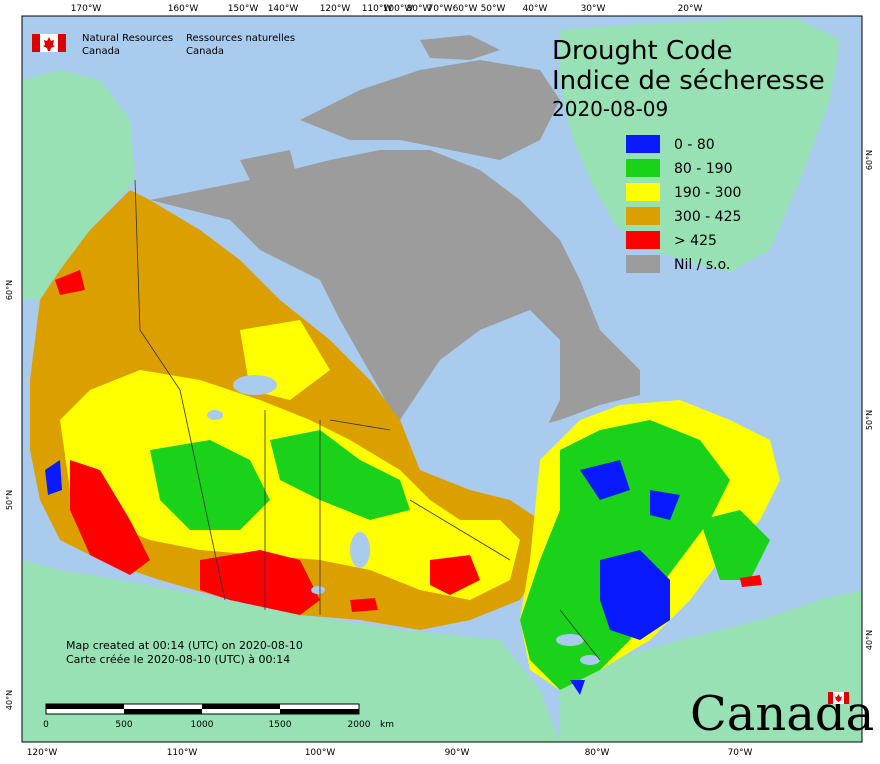  What do you see at coordinates (46, 725) in the screenshot?
I see `scale-label: 0` at bounding box center [46, 725].